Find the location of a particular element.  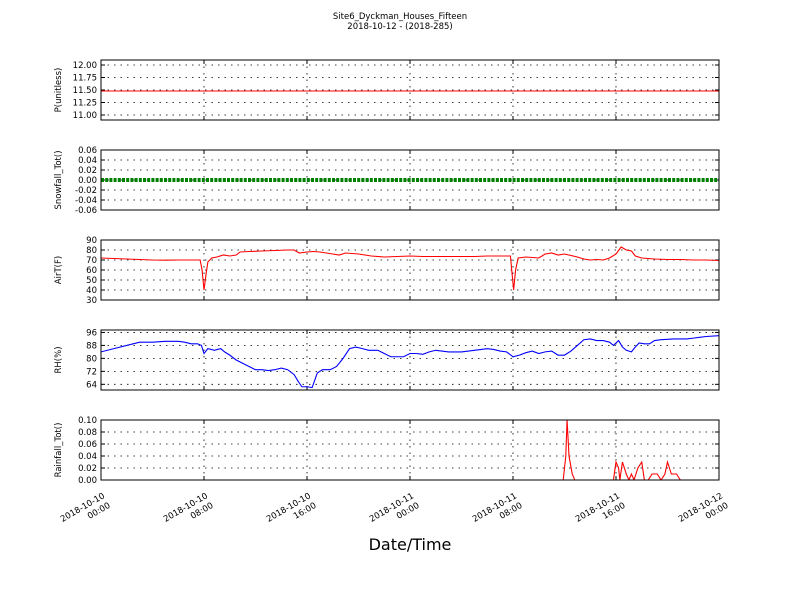

y-tick-label: 40 is located at coordinates (91, 291).